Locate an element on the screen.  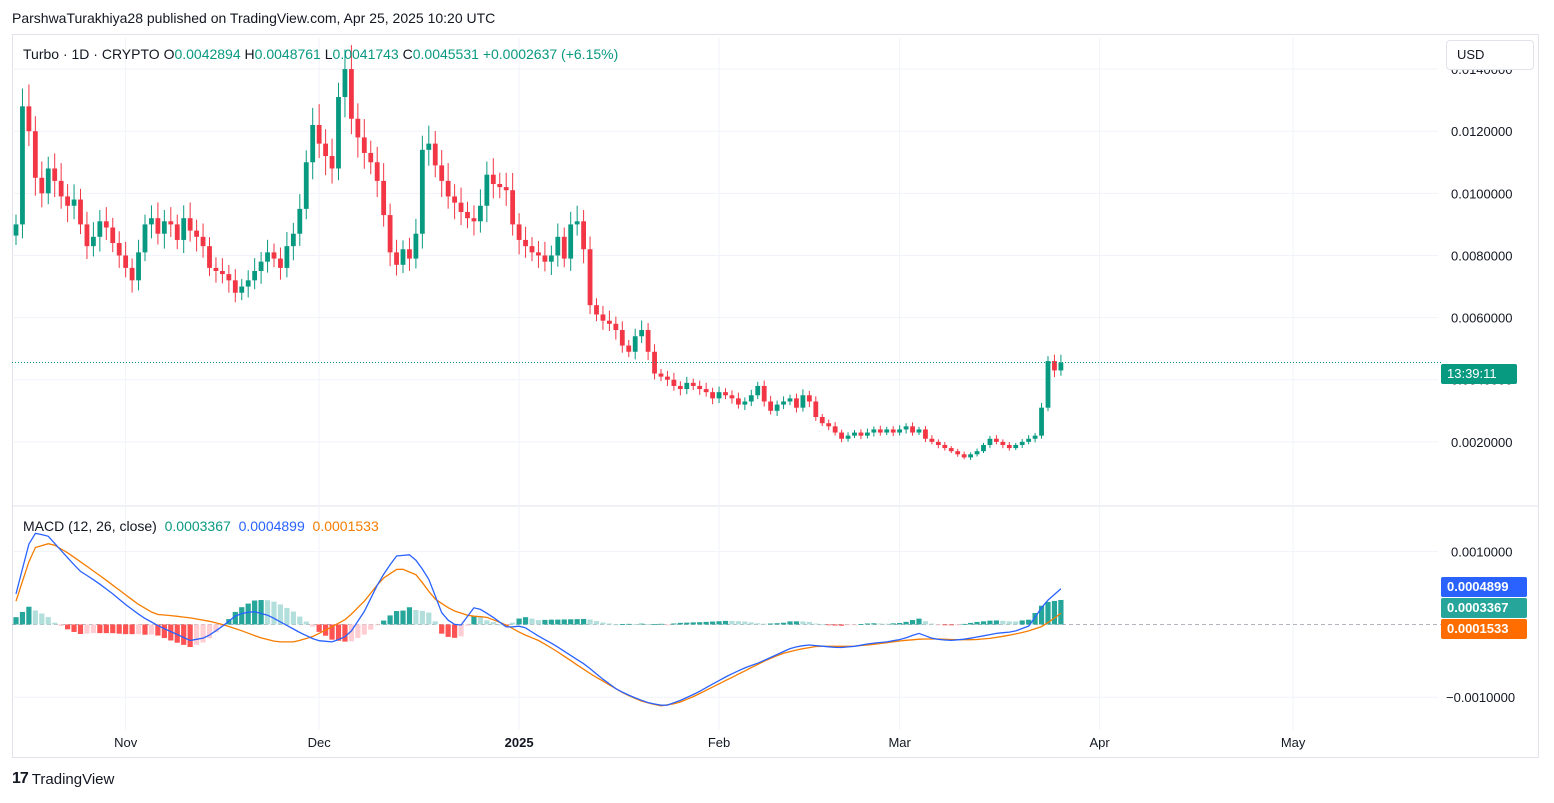
time-tick-label: Apr is located at coordinates (1099, 742).